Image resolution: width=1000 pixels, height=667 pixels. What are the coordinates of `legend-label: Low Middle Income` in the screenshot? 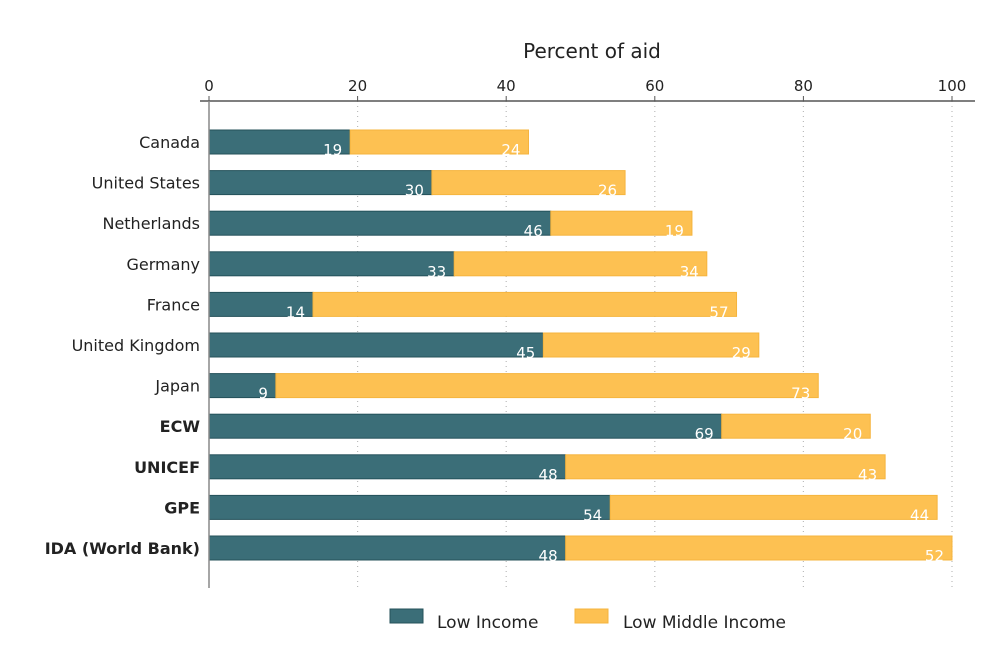 It's located at (704, 623).